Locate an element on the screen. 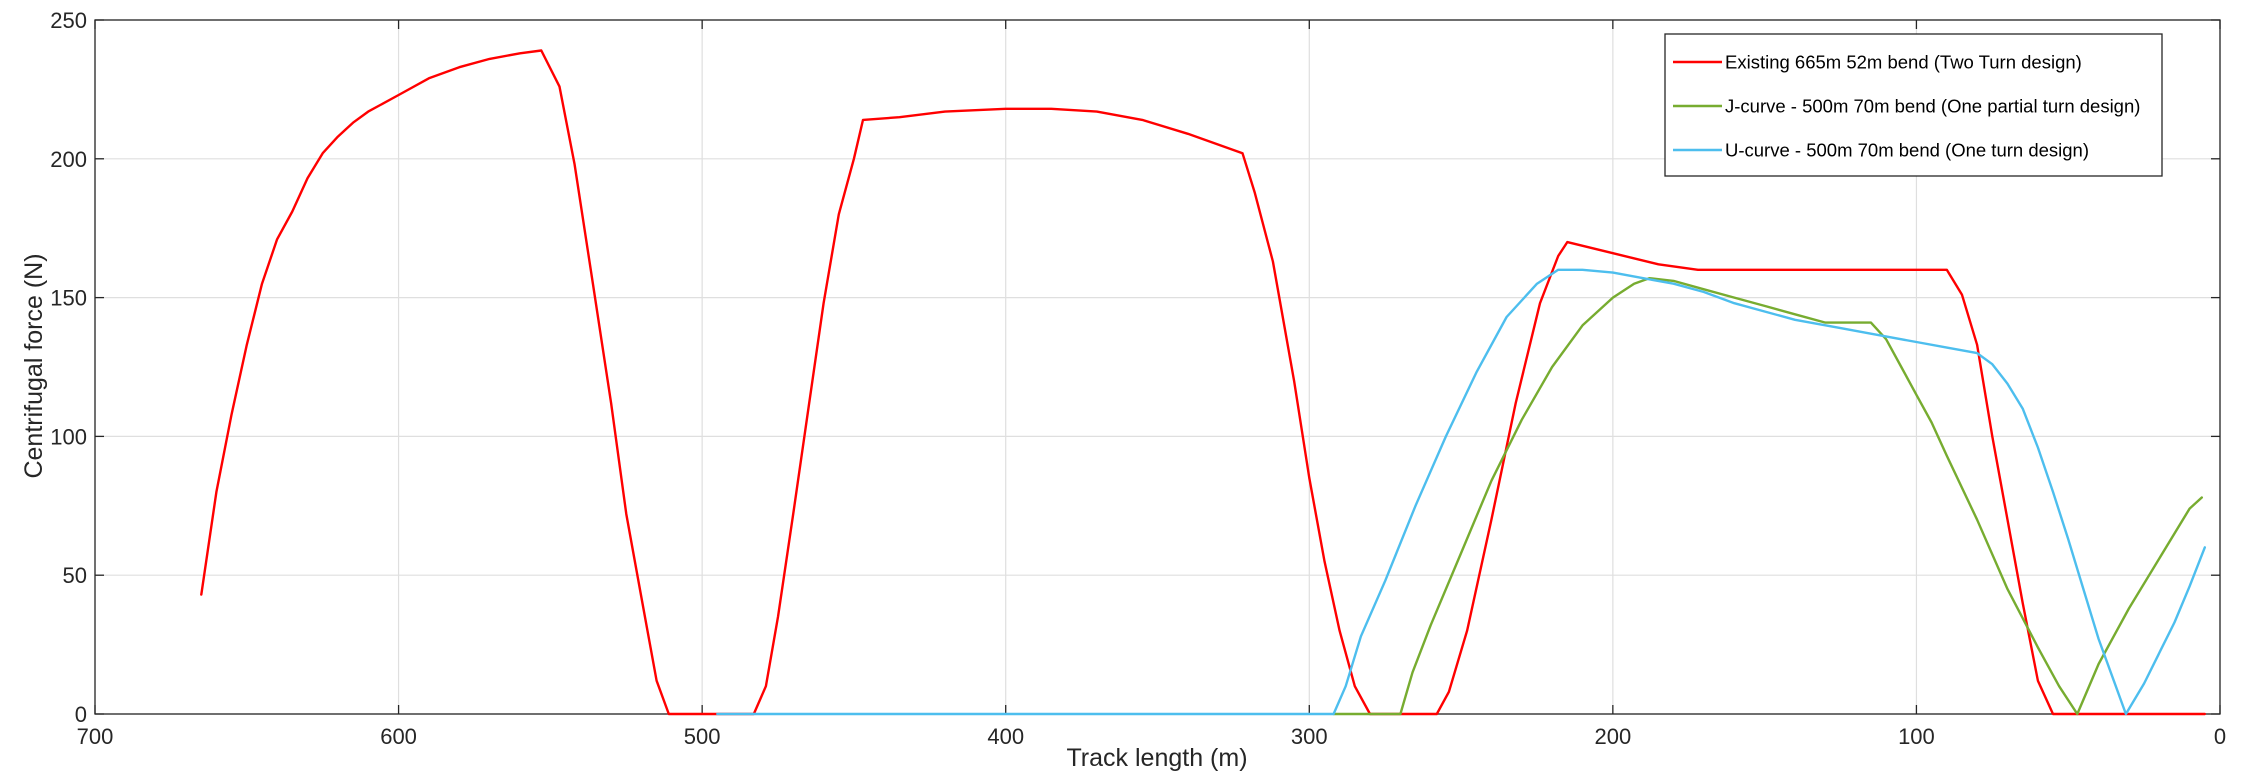  x-tick-label: 600 is located at coordinates (398, 736).